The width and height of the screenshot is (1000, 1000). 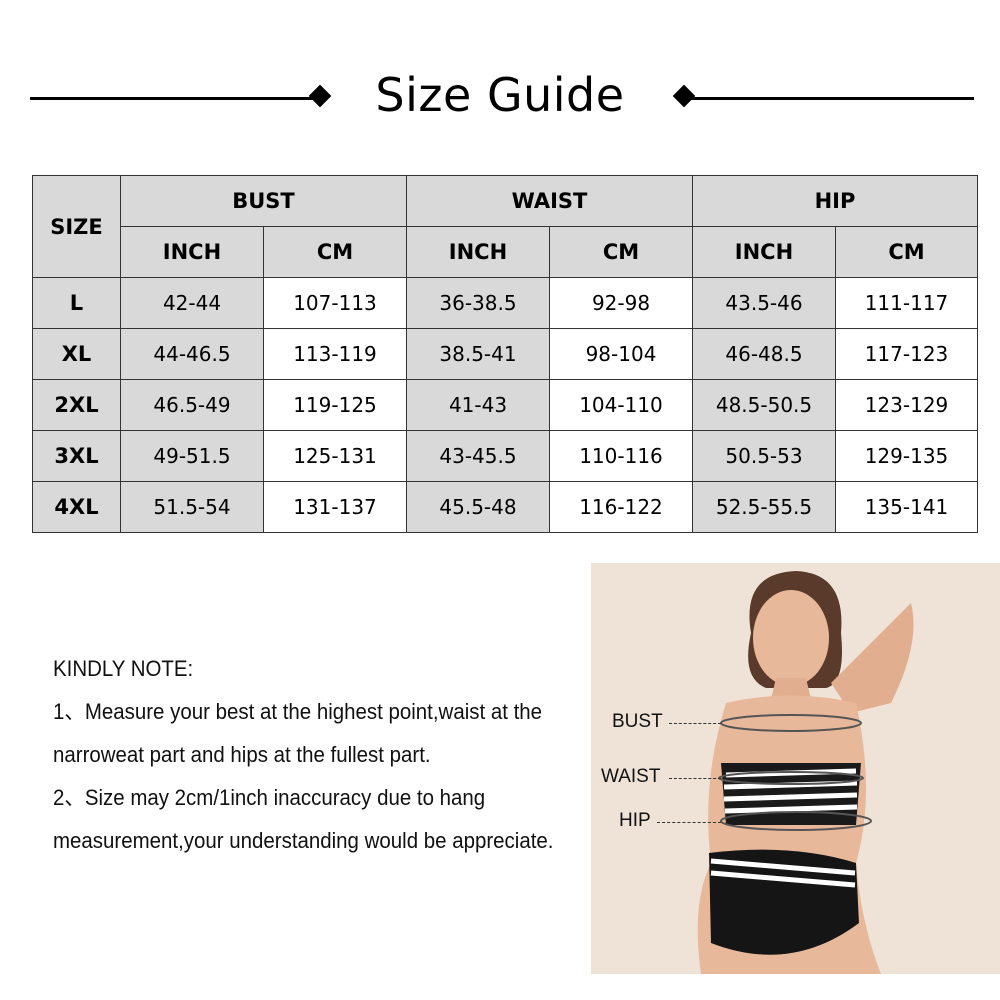 I want to click on measurement-cell: 44-46.5, so click(x=192, y=354).